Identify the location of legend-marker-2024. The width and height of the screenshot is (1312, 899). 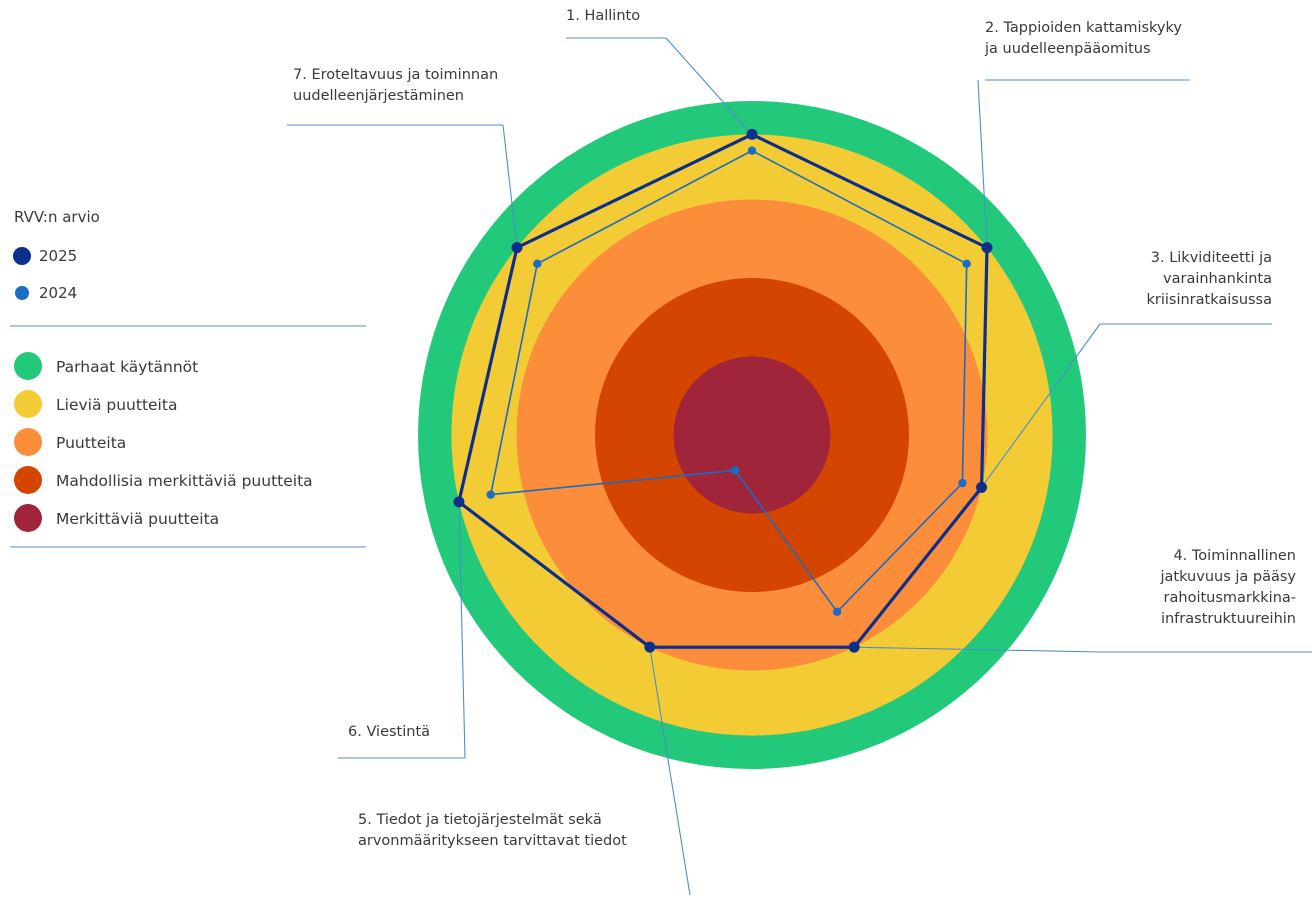
(22, 293).